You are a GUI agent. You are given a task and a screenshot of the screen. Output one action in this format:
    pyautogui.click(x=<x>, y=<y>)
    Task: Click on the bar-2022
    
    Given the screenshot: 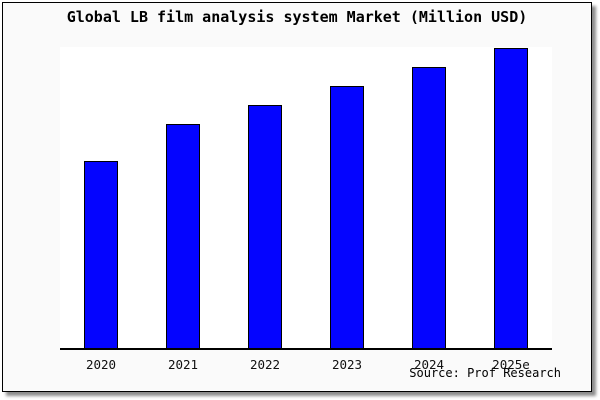 What is the action you would take?
    pyautogui.click(x=265, y=226)
    